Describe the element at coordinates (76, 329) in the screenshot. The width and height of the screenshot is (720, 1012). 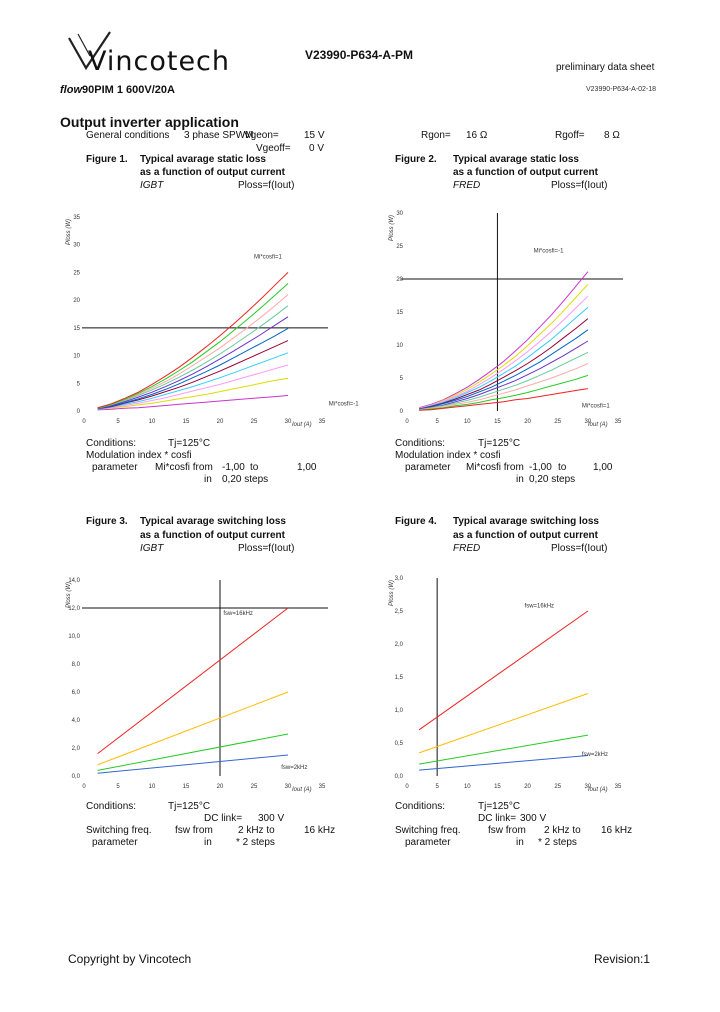
I see `fig1-ytick-label: 15` at that location.